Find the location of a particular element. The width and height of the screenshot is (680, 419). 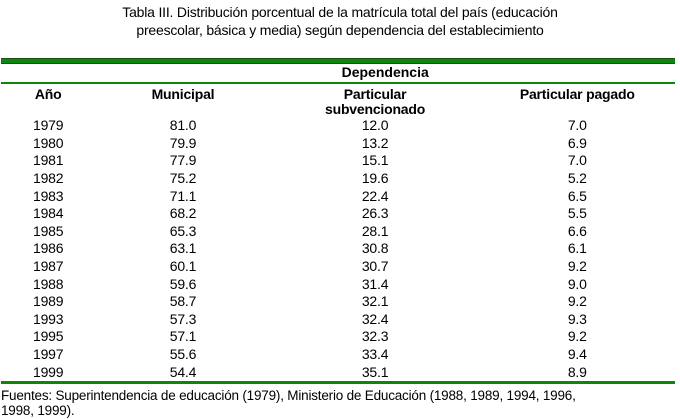

table-row: 1995 57.1 32.3 9.2 is located at coordinates (338, 337).